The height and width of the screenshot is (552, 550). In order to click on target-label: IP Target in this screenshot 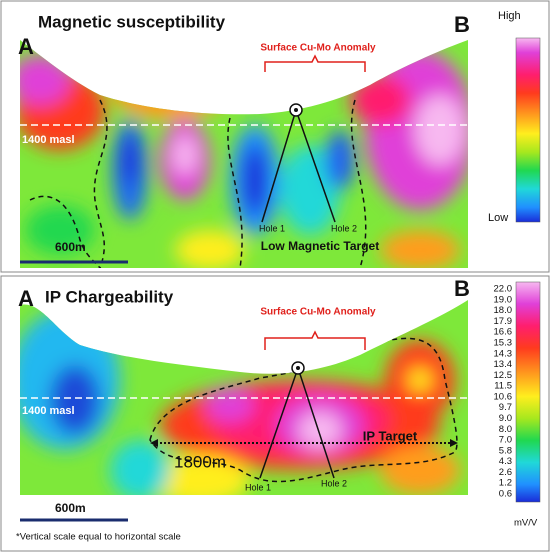, I will do `click(390, 435)`.